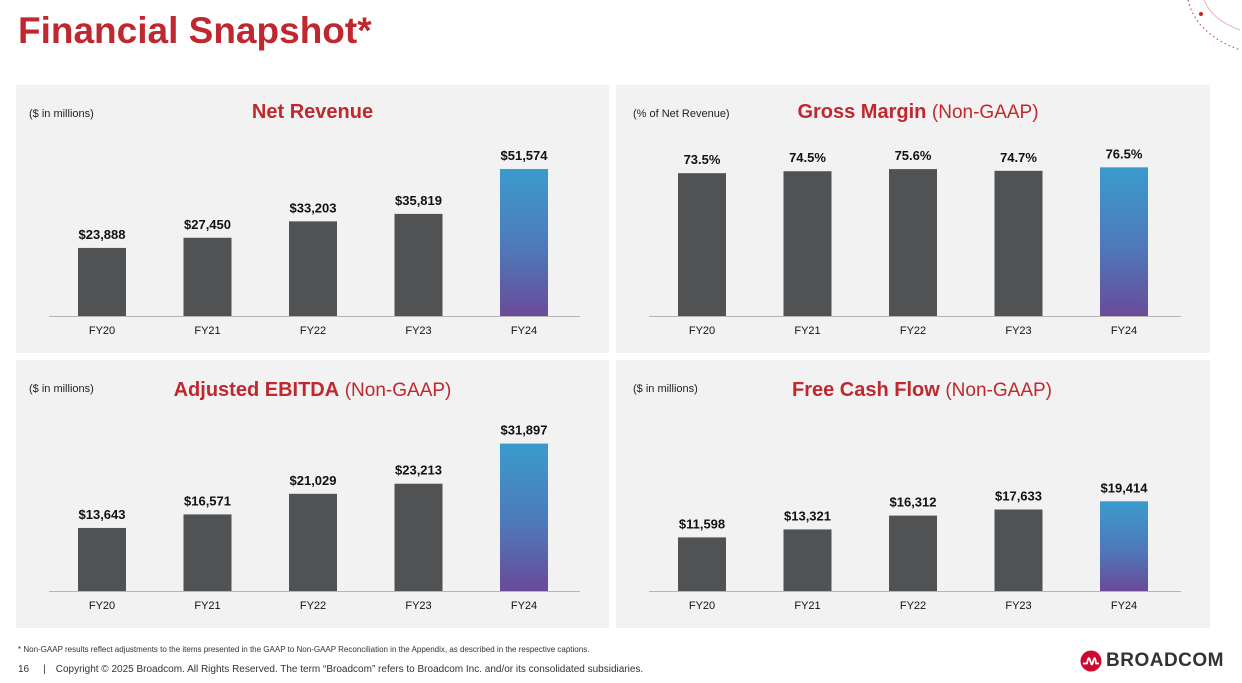 The height and width of the screenshot is (683, 1242). What do you see at coordinates (1018, 496) in the screenshot?
I see `data-label: $17,633` at bounding box center [1018, 496].